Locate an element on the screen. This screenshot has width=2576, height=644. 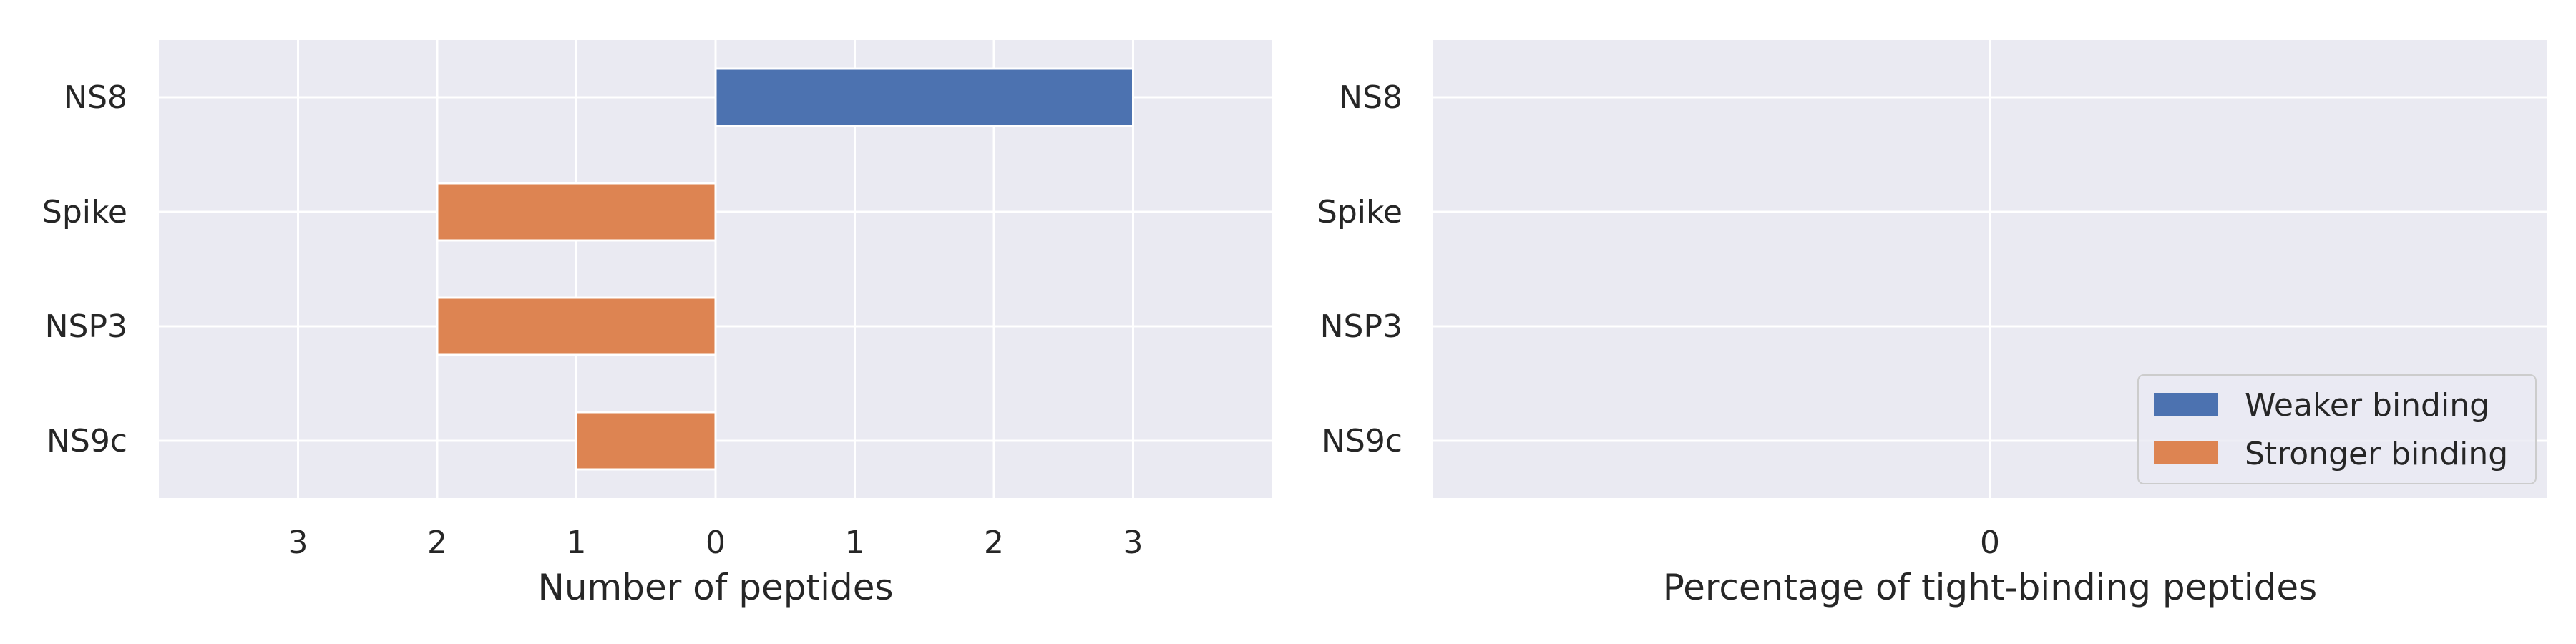
right-xtick-0: 0 is located at coordinates (1990, 543).